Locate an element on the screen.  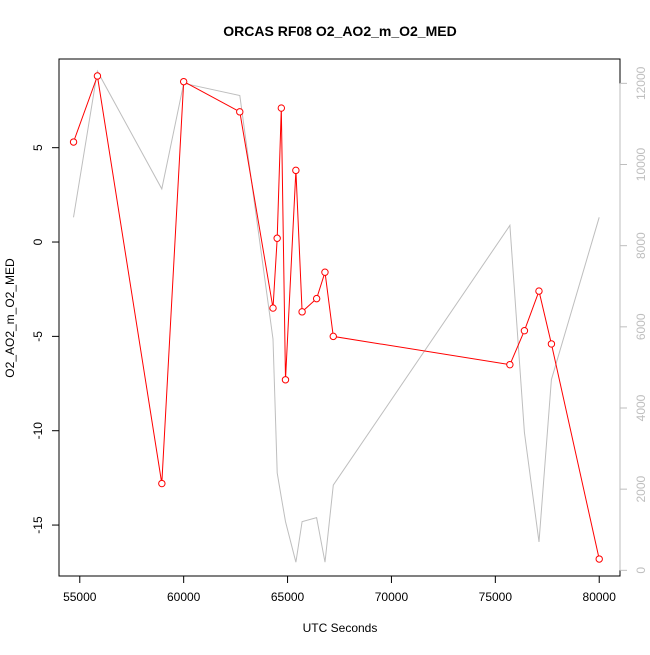
x-axis-label: UTC Seconds is located at coordinates (340, 628).